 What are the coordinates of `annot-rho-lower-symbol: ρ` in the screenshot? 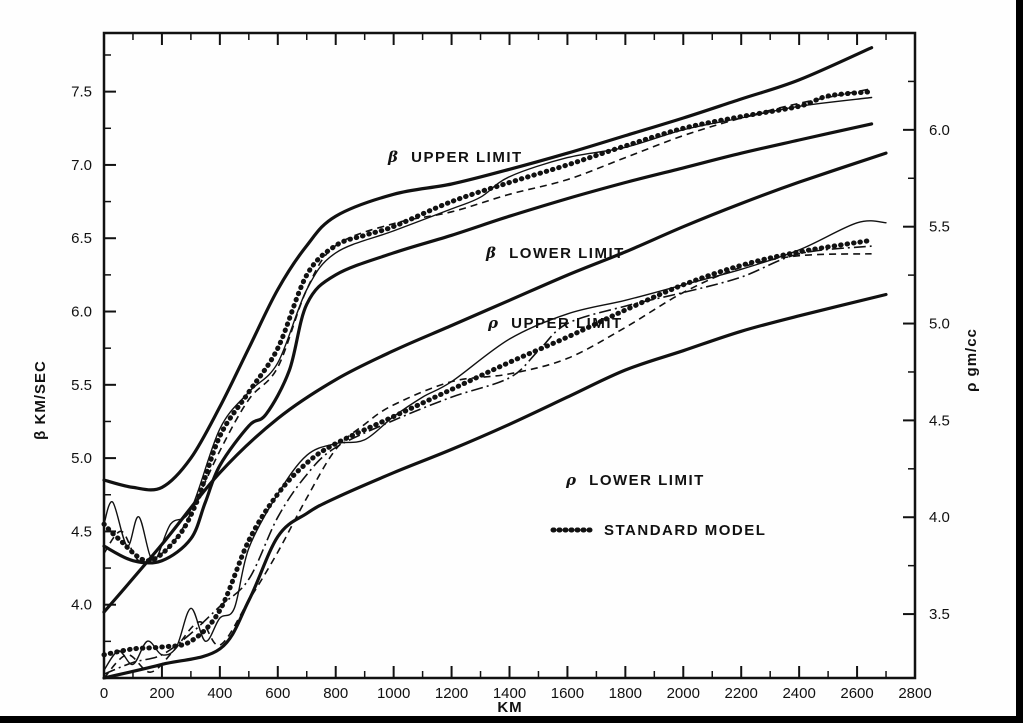 It's located at (571, 480).